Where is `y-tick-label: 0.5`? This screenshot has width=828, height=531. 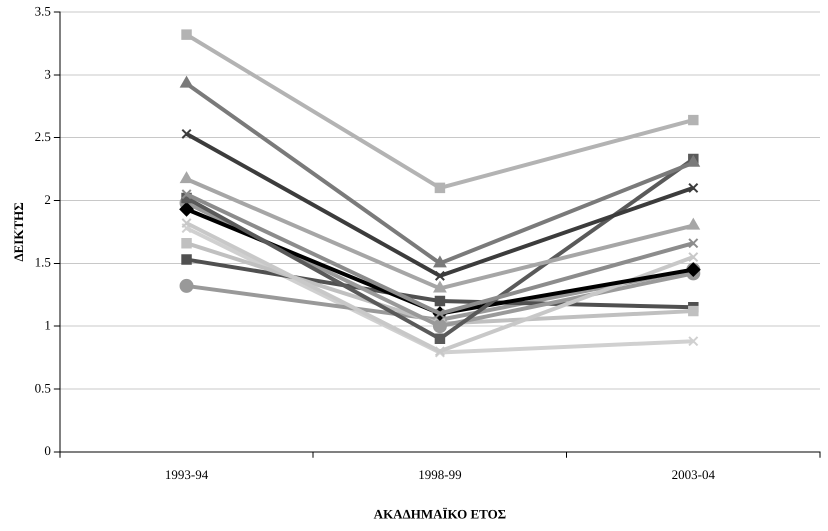
y-tick-label: 0.5 is located at coordinates (42, 388).